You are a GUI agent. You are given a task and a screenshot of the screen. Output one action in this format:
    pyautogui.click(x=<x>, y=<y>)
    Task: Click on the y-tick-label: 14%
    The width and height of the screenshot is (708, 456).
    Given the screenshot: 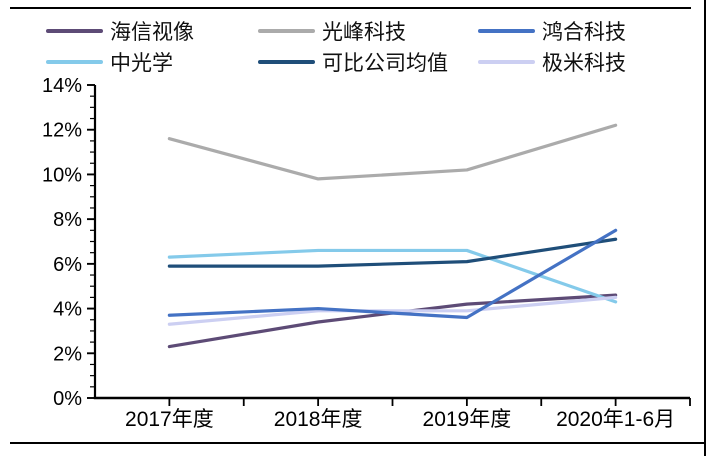 What is the action you would take?
    pyautogui.click(x=62, y=86)
    